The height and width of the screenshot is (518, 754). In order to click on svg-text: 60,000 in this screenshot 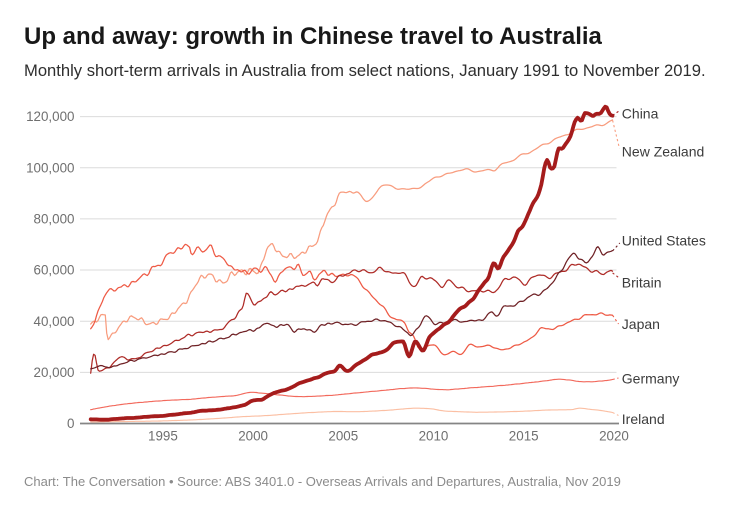, I will do `click(54, 270)`.